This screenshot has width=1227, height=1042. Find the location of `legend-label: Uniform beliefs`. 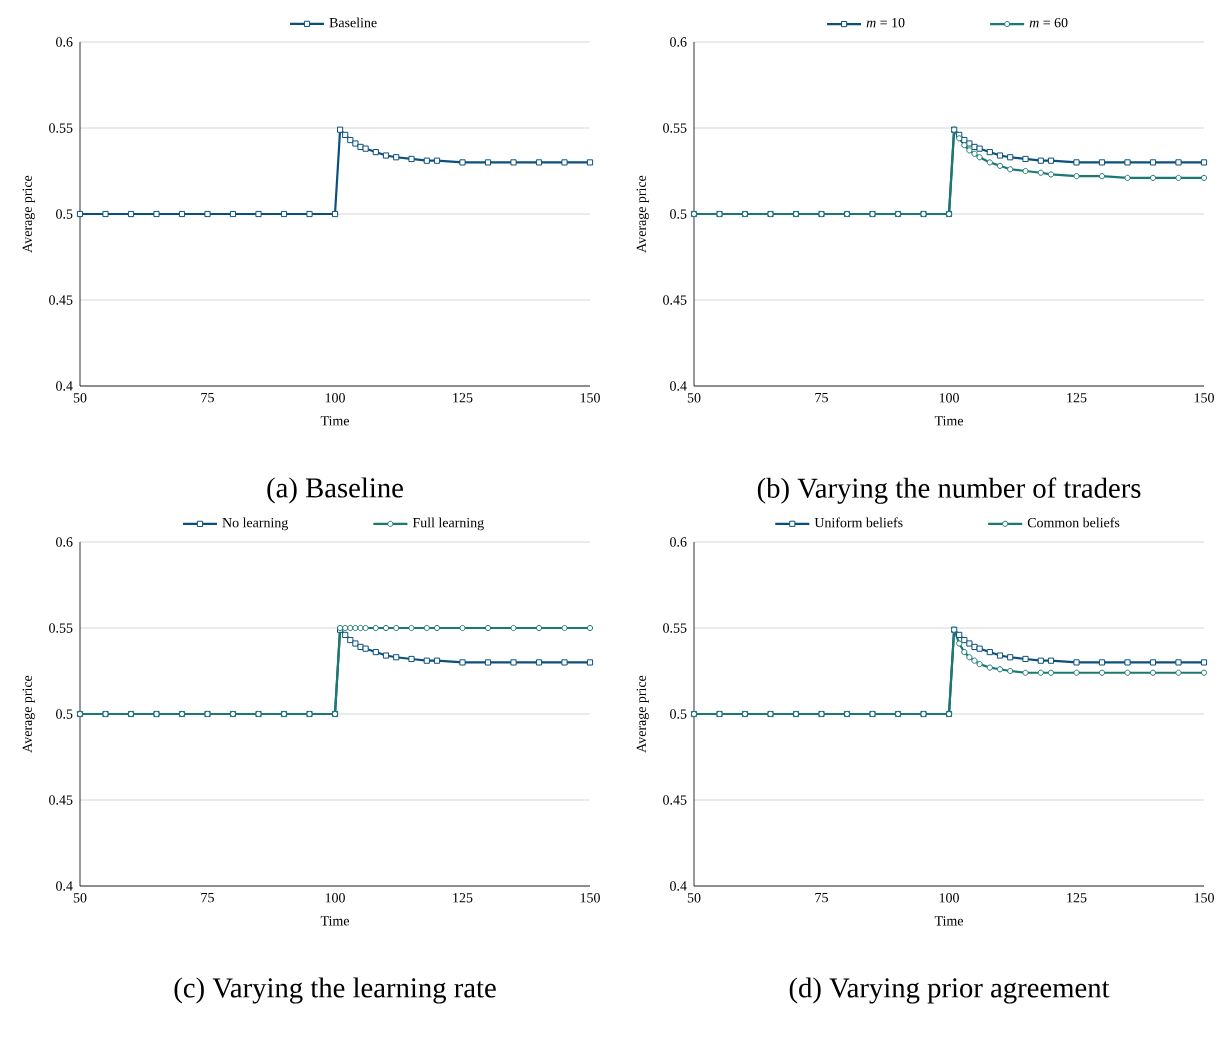

legend-label: Uniform beliefs is located at coordinates (858, 522).